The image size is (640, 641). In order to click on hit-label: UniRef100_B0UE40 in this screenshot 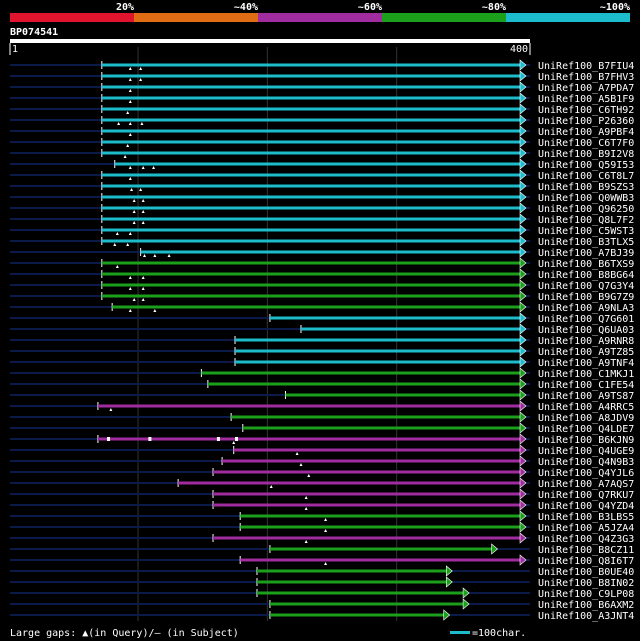, I will do `click(586, 572)`.